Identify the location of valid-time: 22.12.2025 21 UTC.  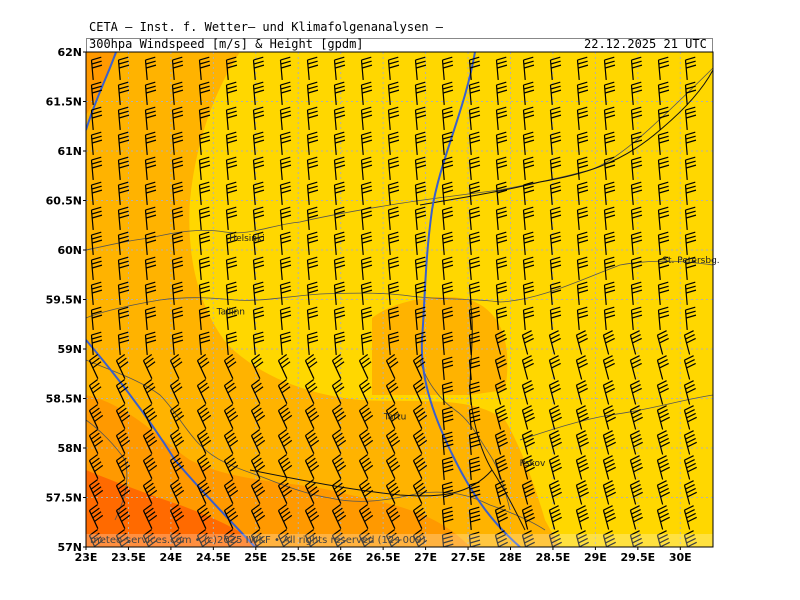
(645, 44).